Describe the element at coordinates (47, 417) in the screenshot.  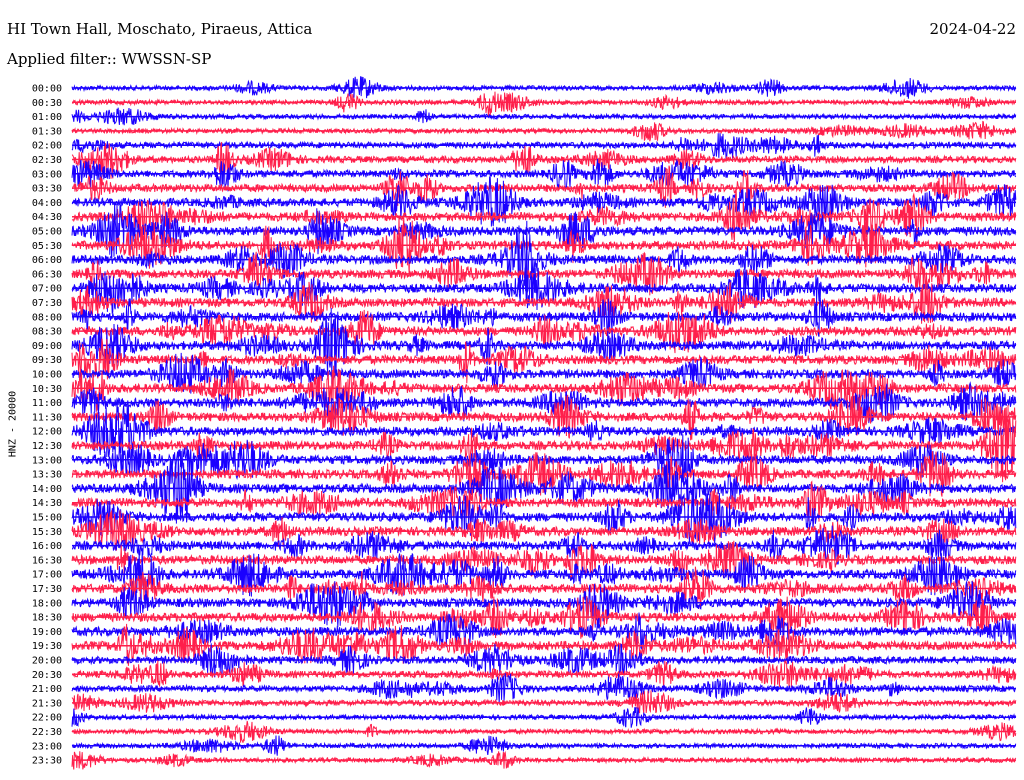
I see `row-time-label: 11:30` at that location.